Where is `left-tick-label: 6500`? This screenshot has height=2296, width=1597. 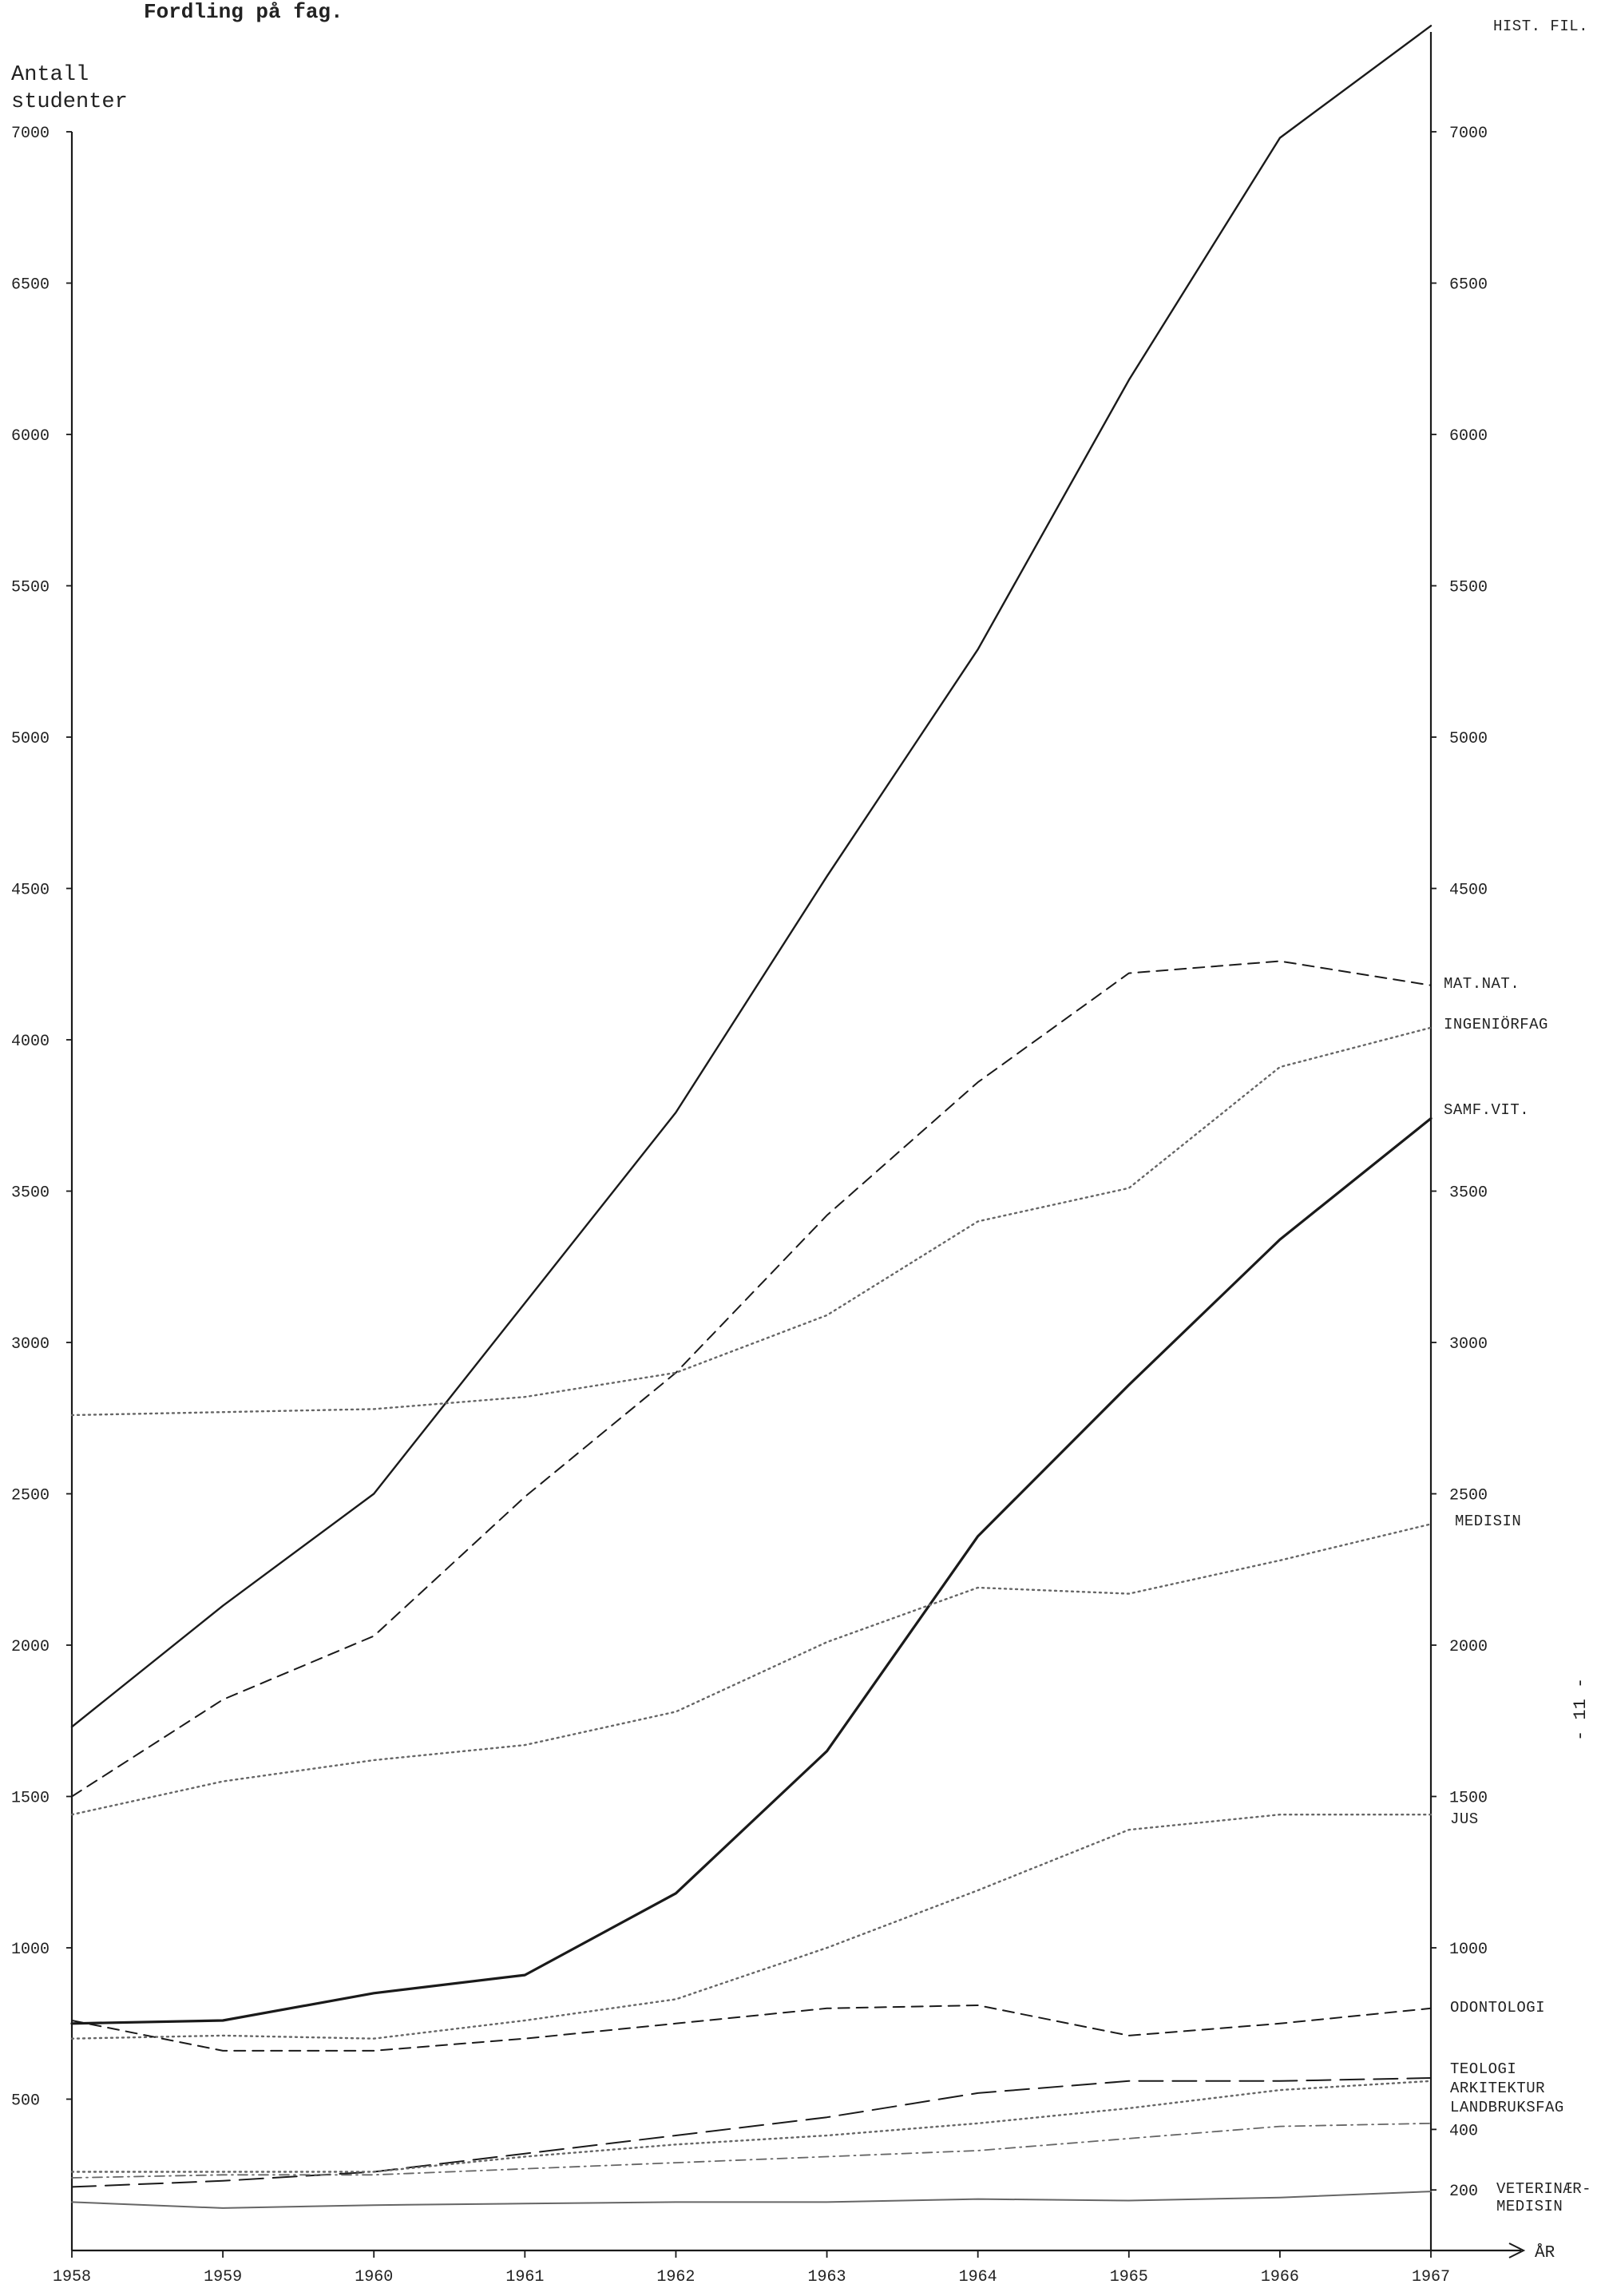
left-tick-label: 6500 is located at coordinates (30, 285).